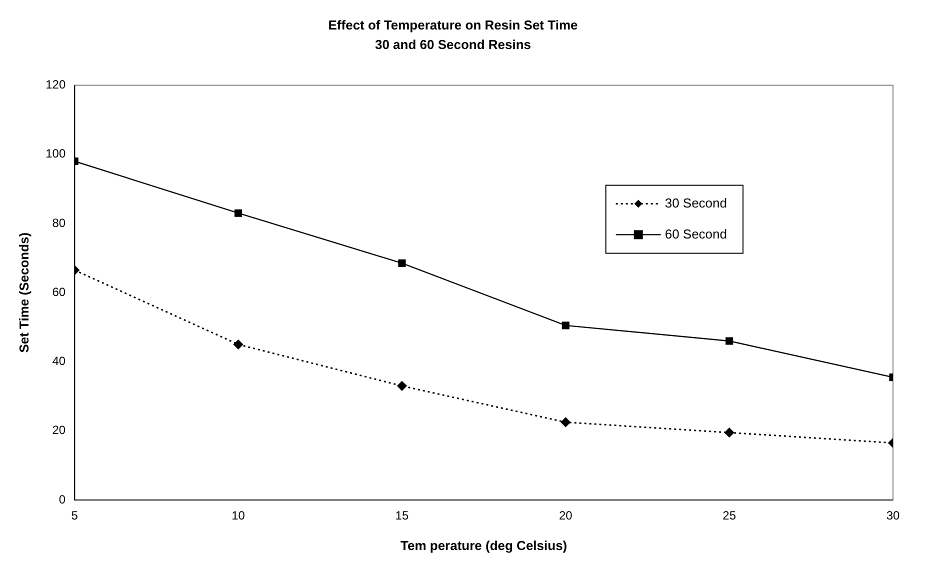 The height and width of the screenshot is (573, 925). What do you see at coordinates (56, 85) in the screenshot?
I see `y-tick-label: 120` at bounding box center [56, 85].